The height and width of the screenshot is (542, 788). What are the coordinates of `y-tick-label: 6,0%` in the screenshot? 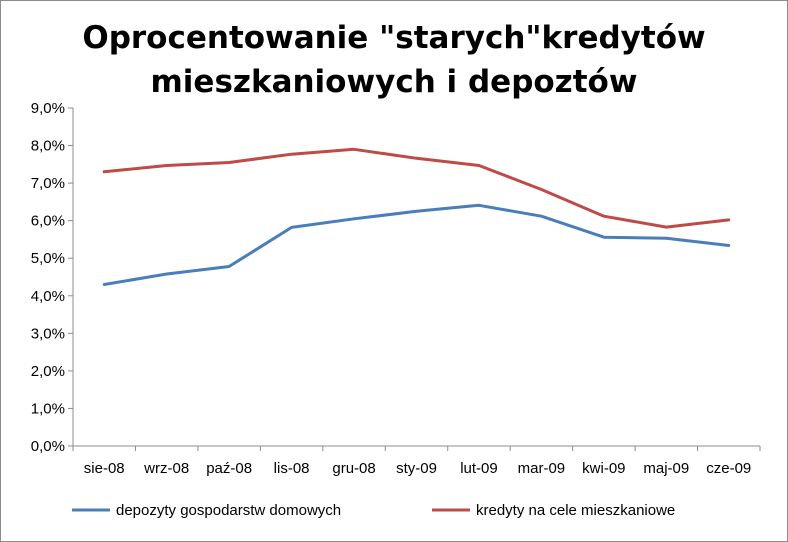 It's located at (48, 221).